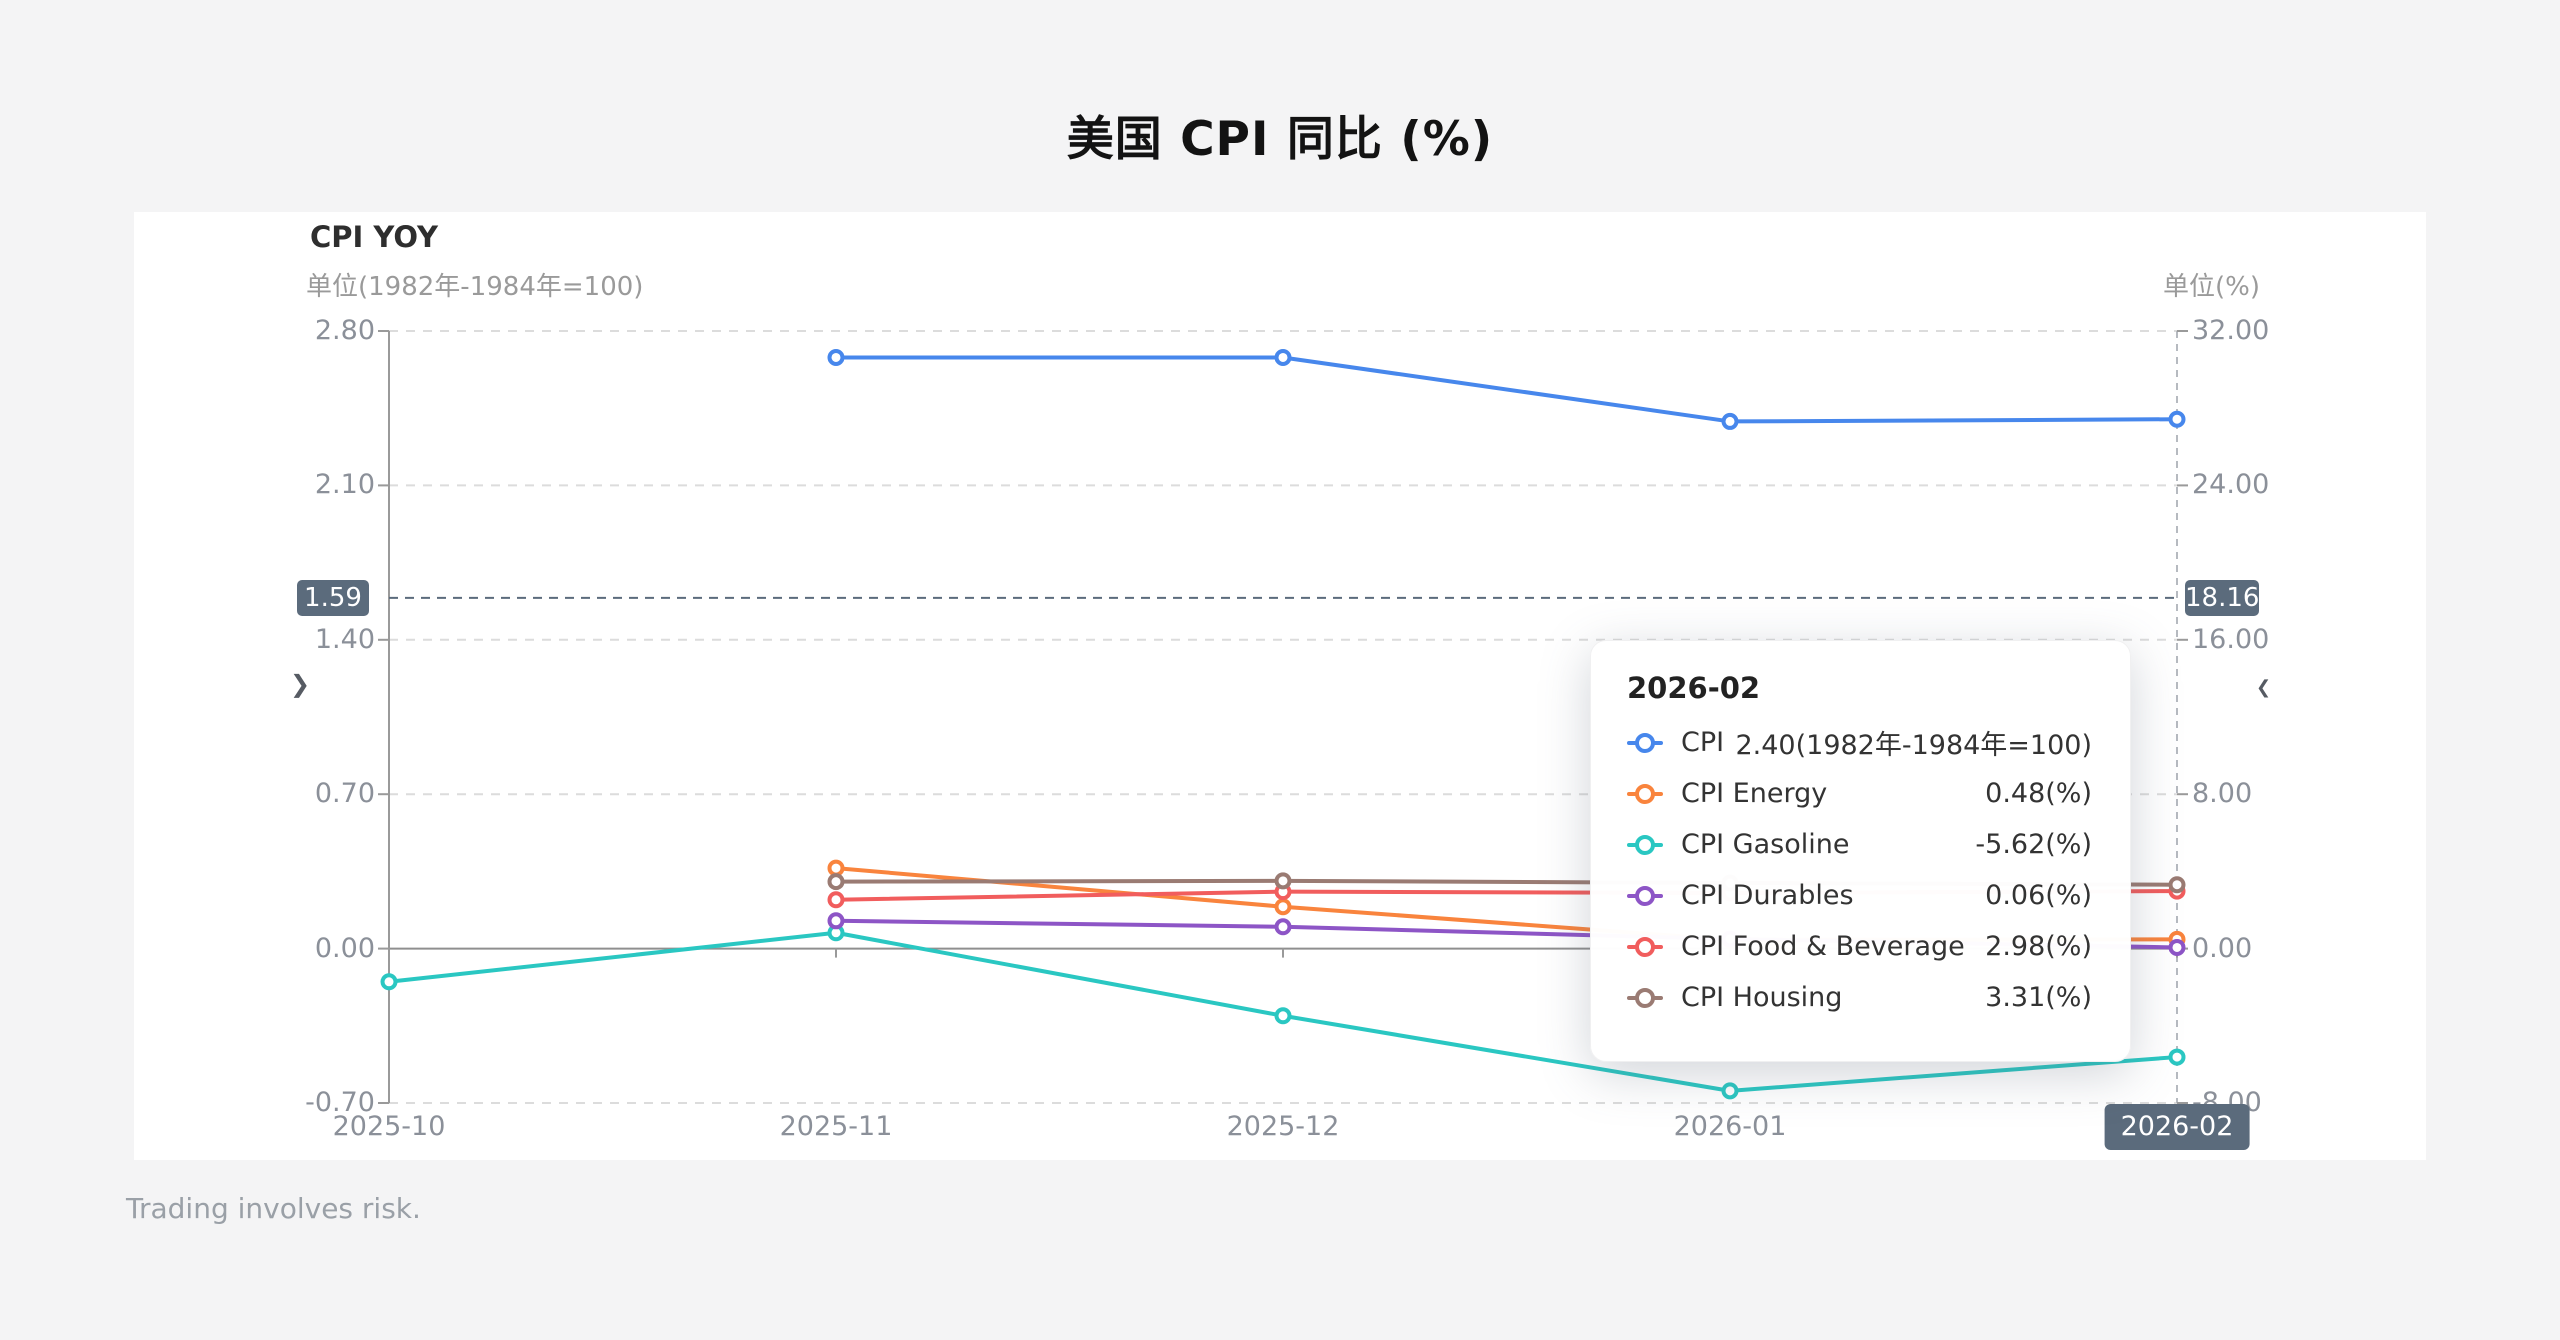  Describe the element at coordinates (1283, 1126) in the screenshot. I see `x-axis-label: 2025-12` at that location.